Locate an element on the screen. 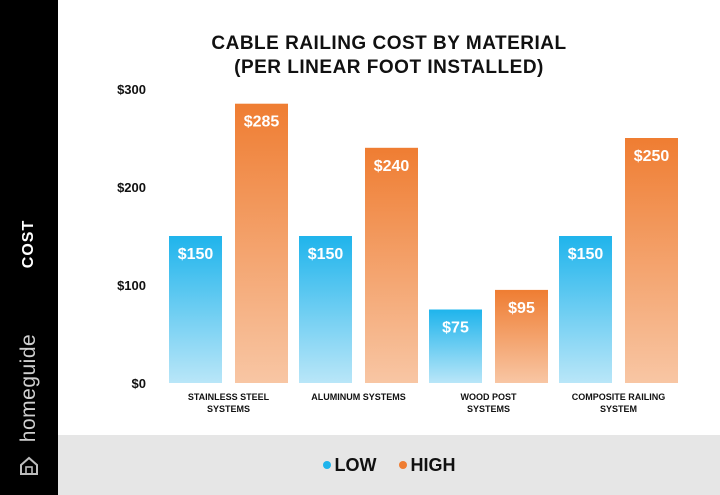  sidebar: COST homeguide is located at coordinates (29, 247).